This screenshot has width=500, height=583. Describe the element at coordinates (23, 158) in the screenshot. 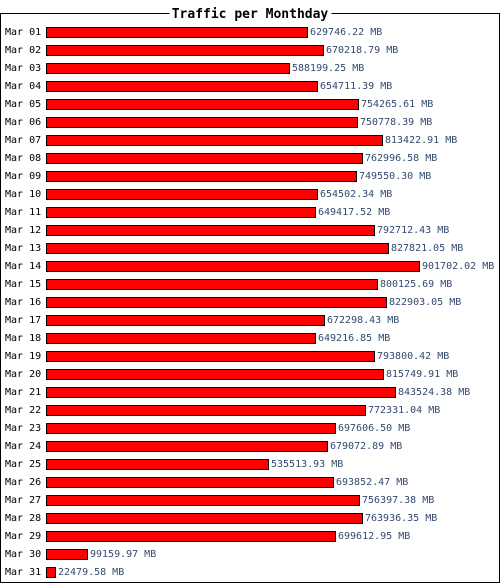

I see `day-label: Mar 08` at that location.